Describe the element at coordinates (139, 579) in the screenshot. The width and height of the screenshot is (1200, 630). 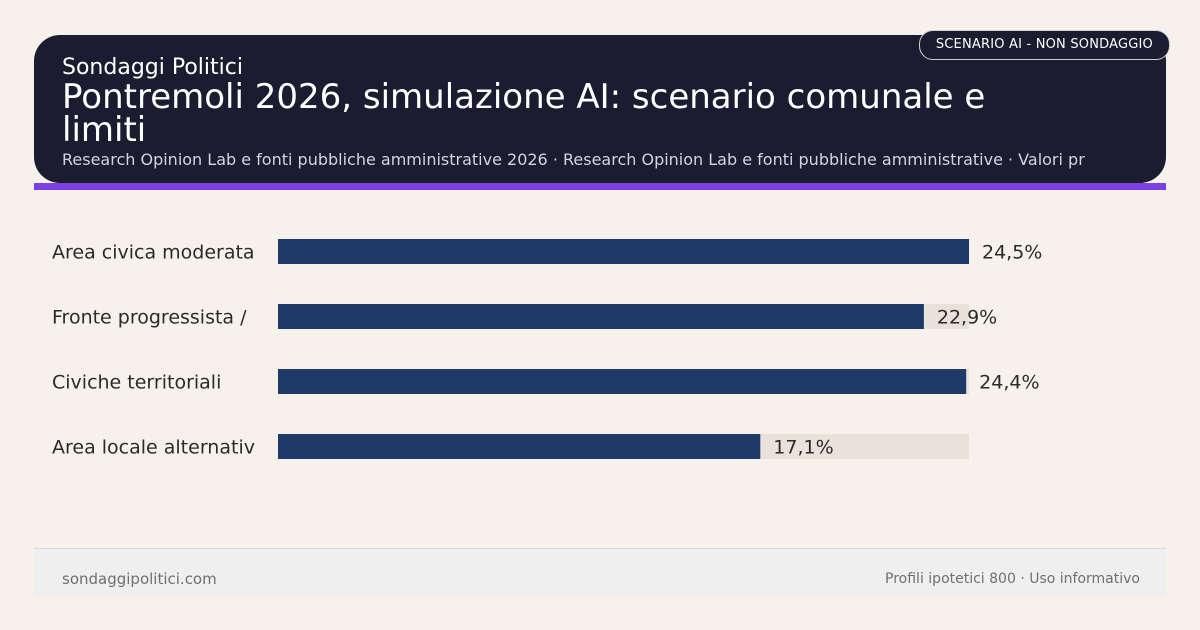
I see `footer-site: sondaggipolitici.com` at that location.